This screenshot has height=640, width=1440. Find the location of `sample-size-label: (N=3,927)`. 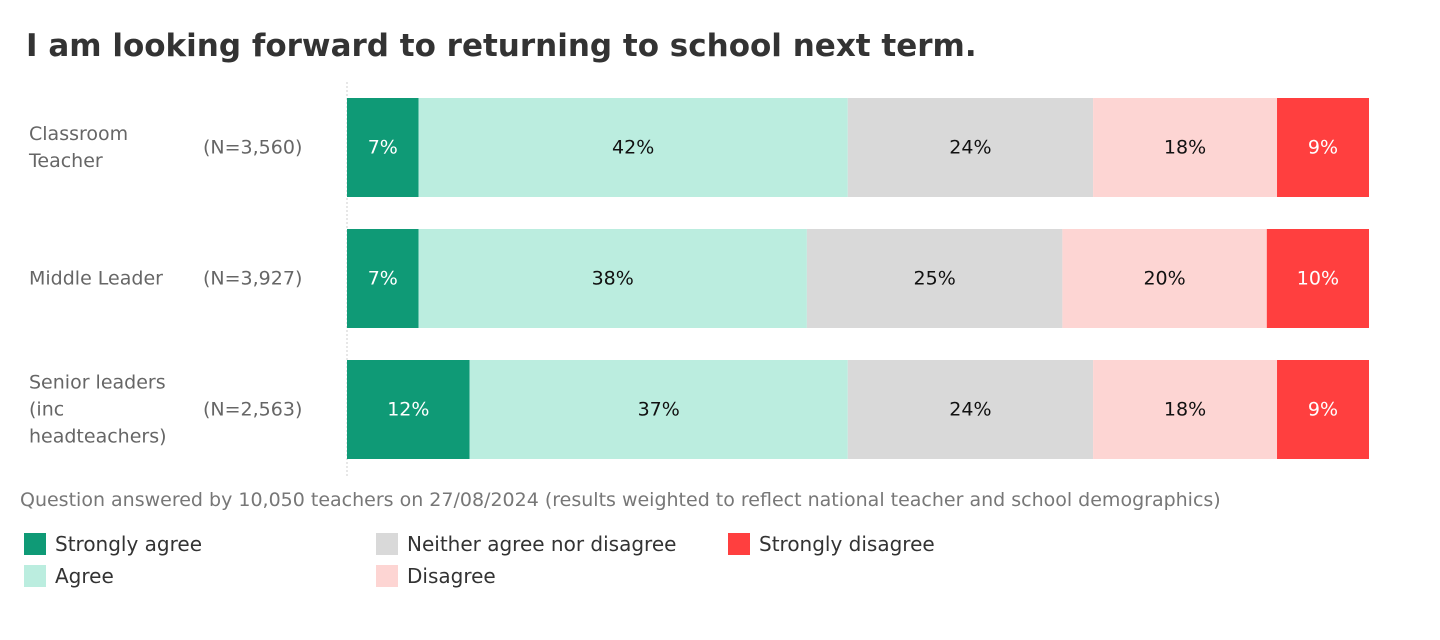

sample-size-label: (N=3,927) is located at coordinates (252, 279).